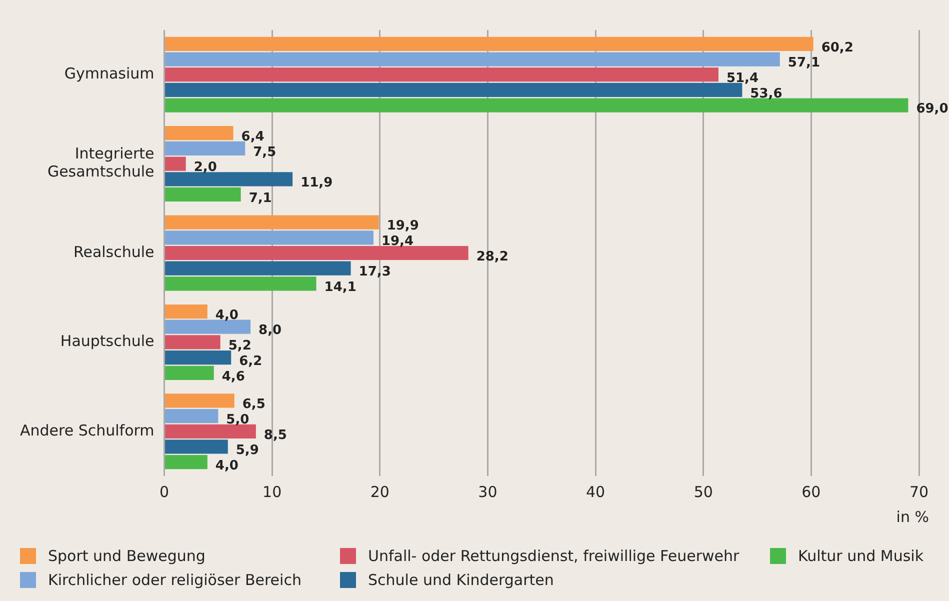 This screenshot has width=949, height=601. What do you see at coordinates (113, 251) in the screenshot?
I see `y-tick-label: Realschule` at bounding box center [113, 251].